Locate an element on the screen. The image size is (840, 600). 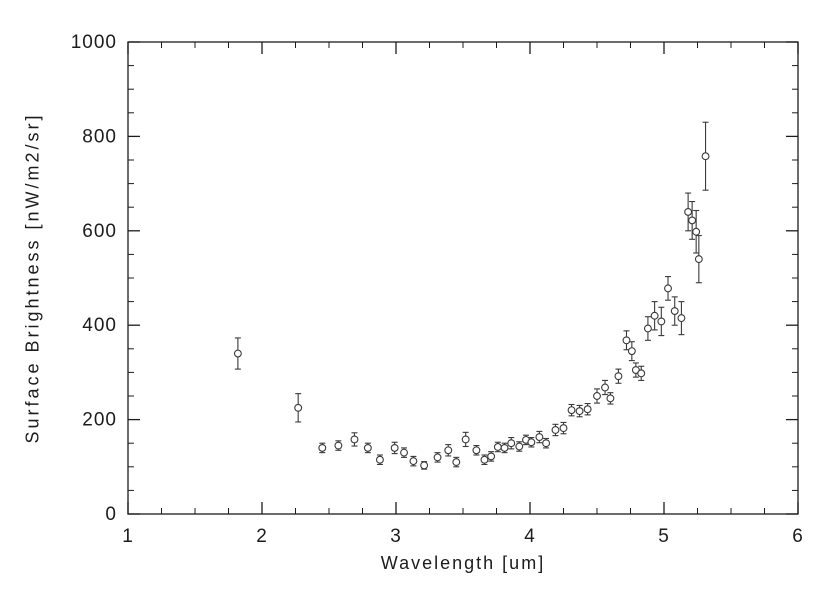
y-tick-label: 800 is located at coordinates (99, 136).